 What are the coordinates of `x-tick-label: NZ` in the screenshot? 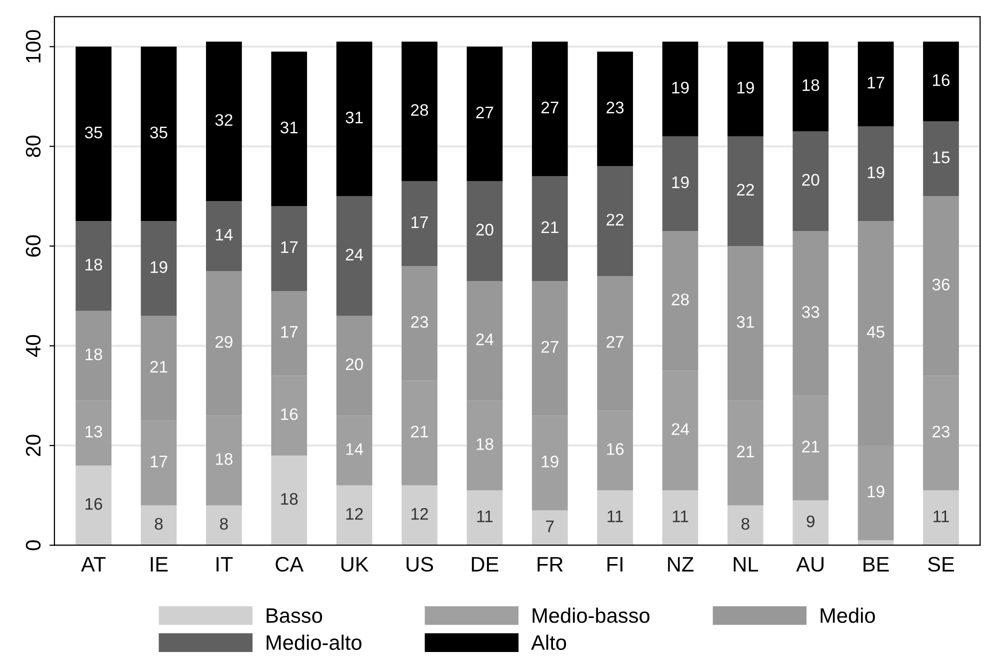 It's located at (681, 564).